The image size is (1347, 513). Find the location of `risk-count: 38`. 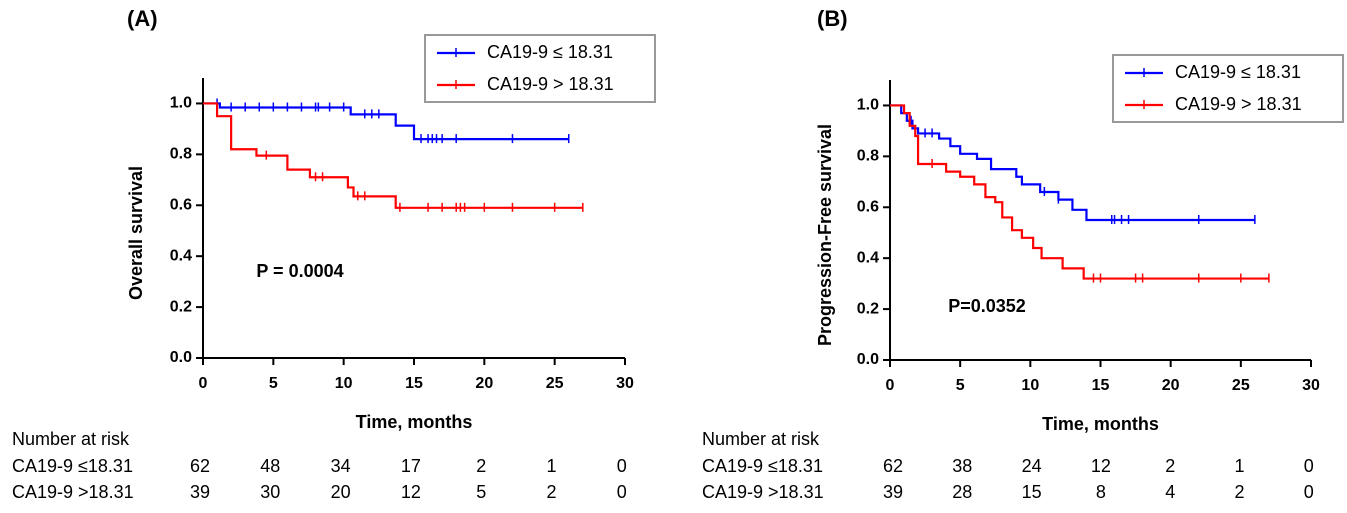

risk-count: 38 is located at coordinates (962, 466).